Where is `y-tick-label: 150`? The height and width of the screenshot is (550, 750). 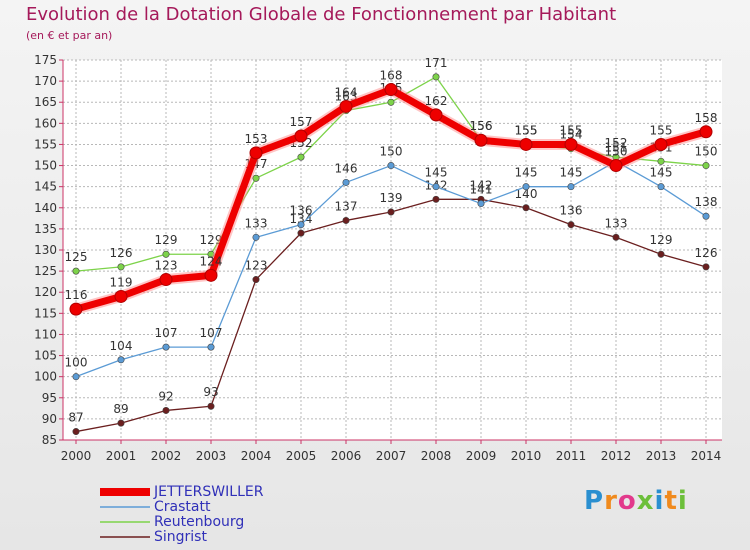
y-tick-label: 150 is located at coordinates (45, 166).